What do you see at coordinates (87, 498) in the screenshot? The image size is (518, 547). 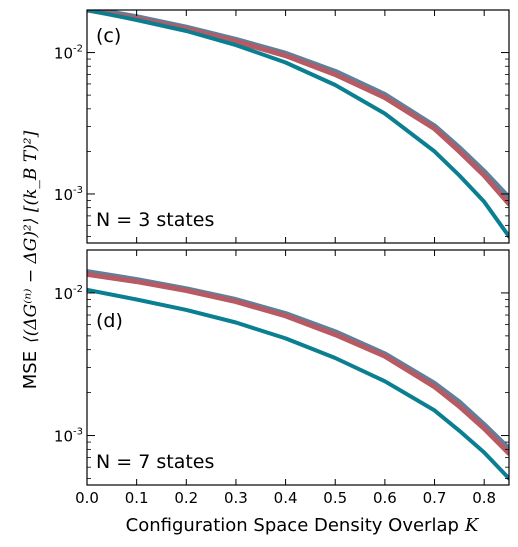 I see `x-tick-label: 0.0` at bounding box center [87, 498].